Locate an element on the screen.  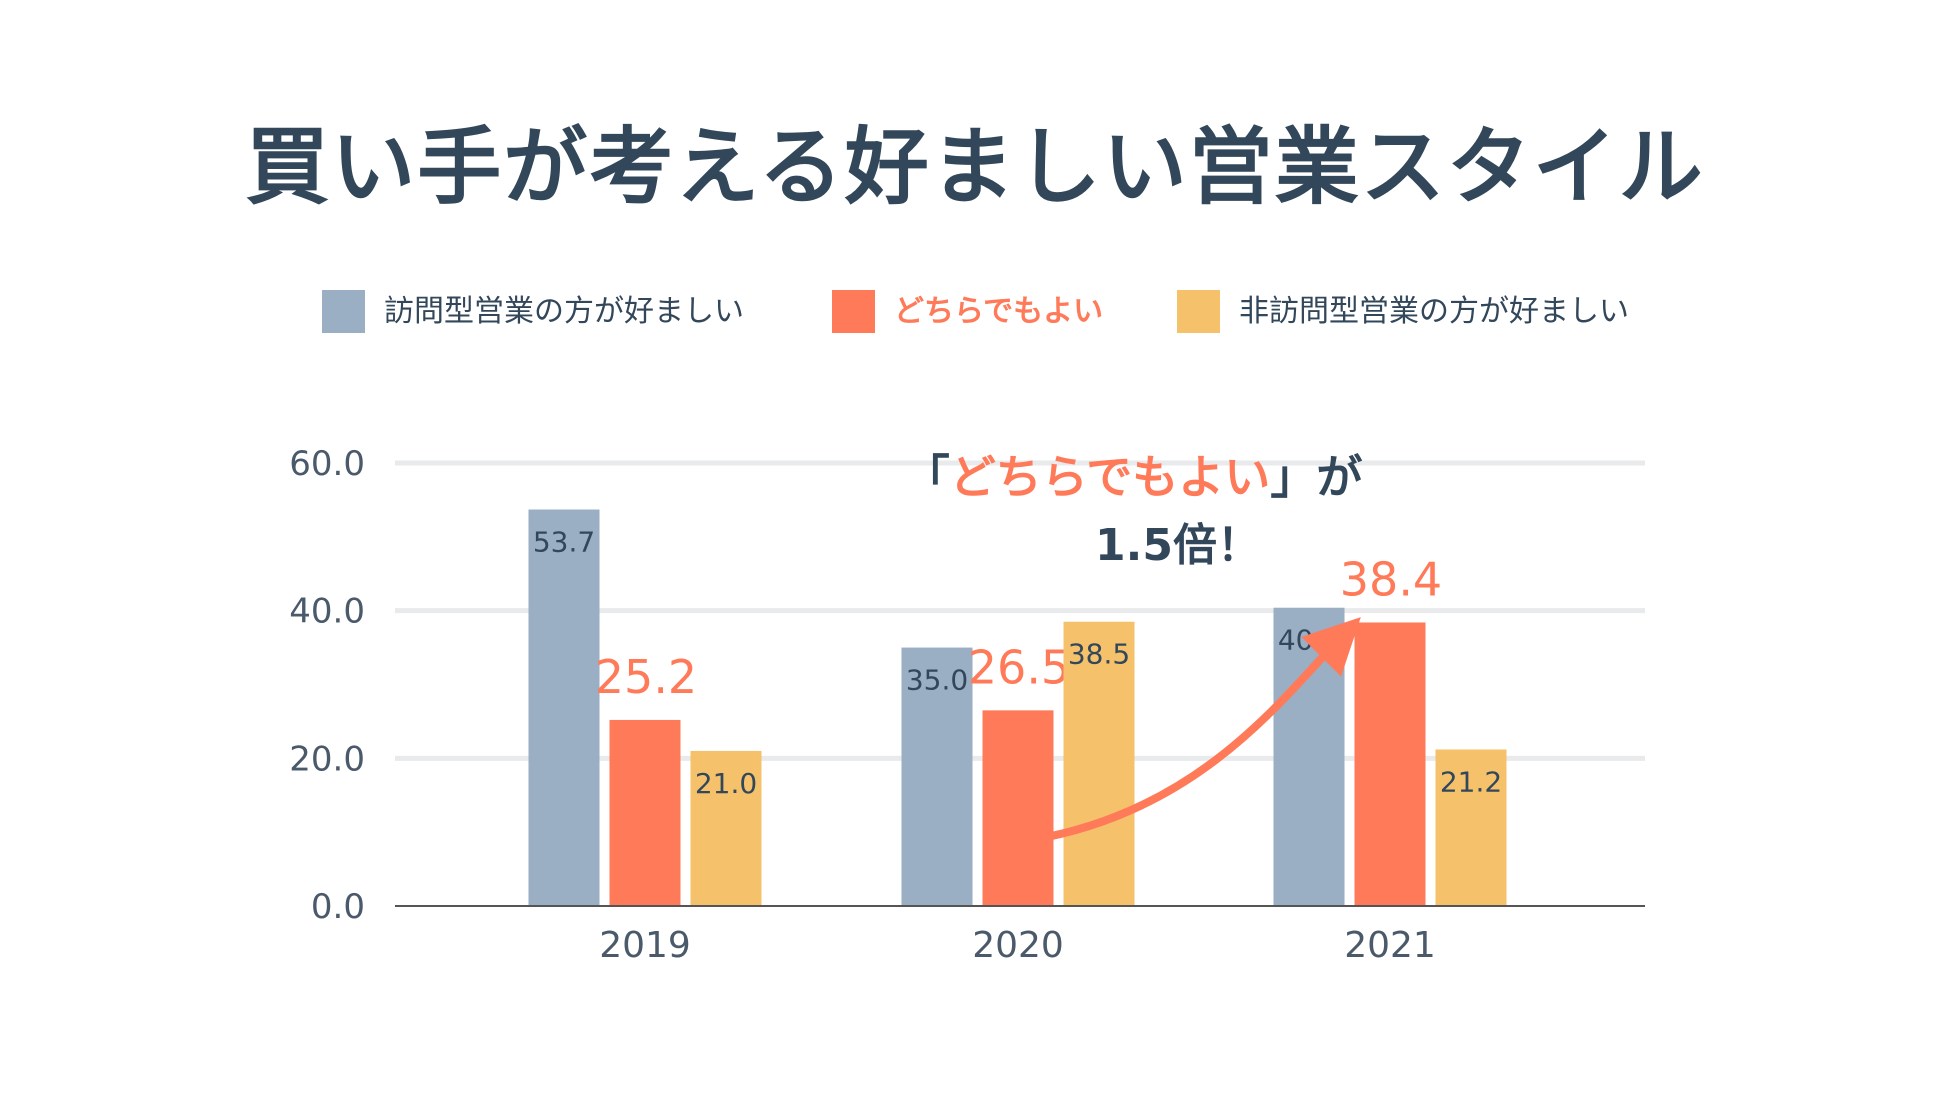
annotation-close-text: 」が is located at coordinates (1316, 477).